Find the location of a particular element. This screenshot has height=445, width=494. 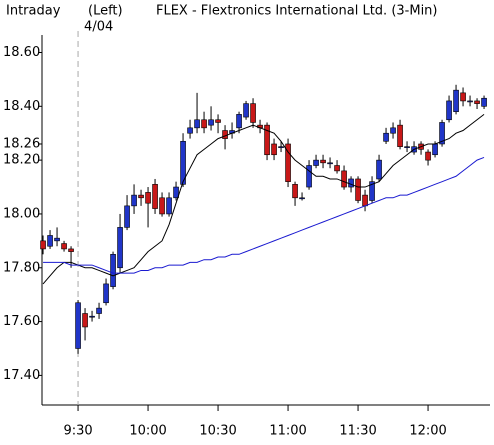

y-tick-label: 17.40 is located at coordinates (21, 375).